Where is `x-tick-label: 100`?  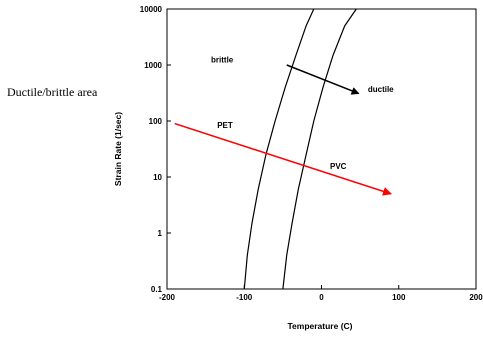 x-tick-label: 100 is located at coordinates (399, 297).